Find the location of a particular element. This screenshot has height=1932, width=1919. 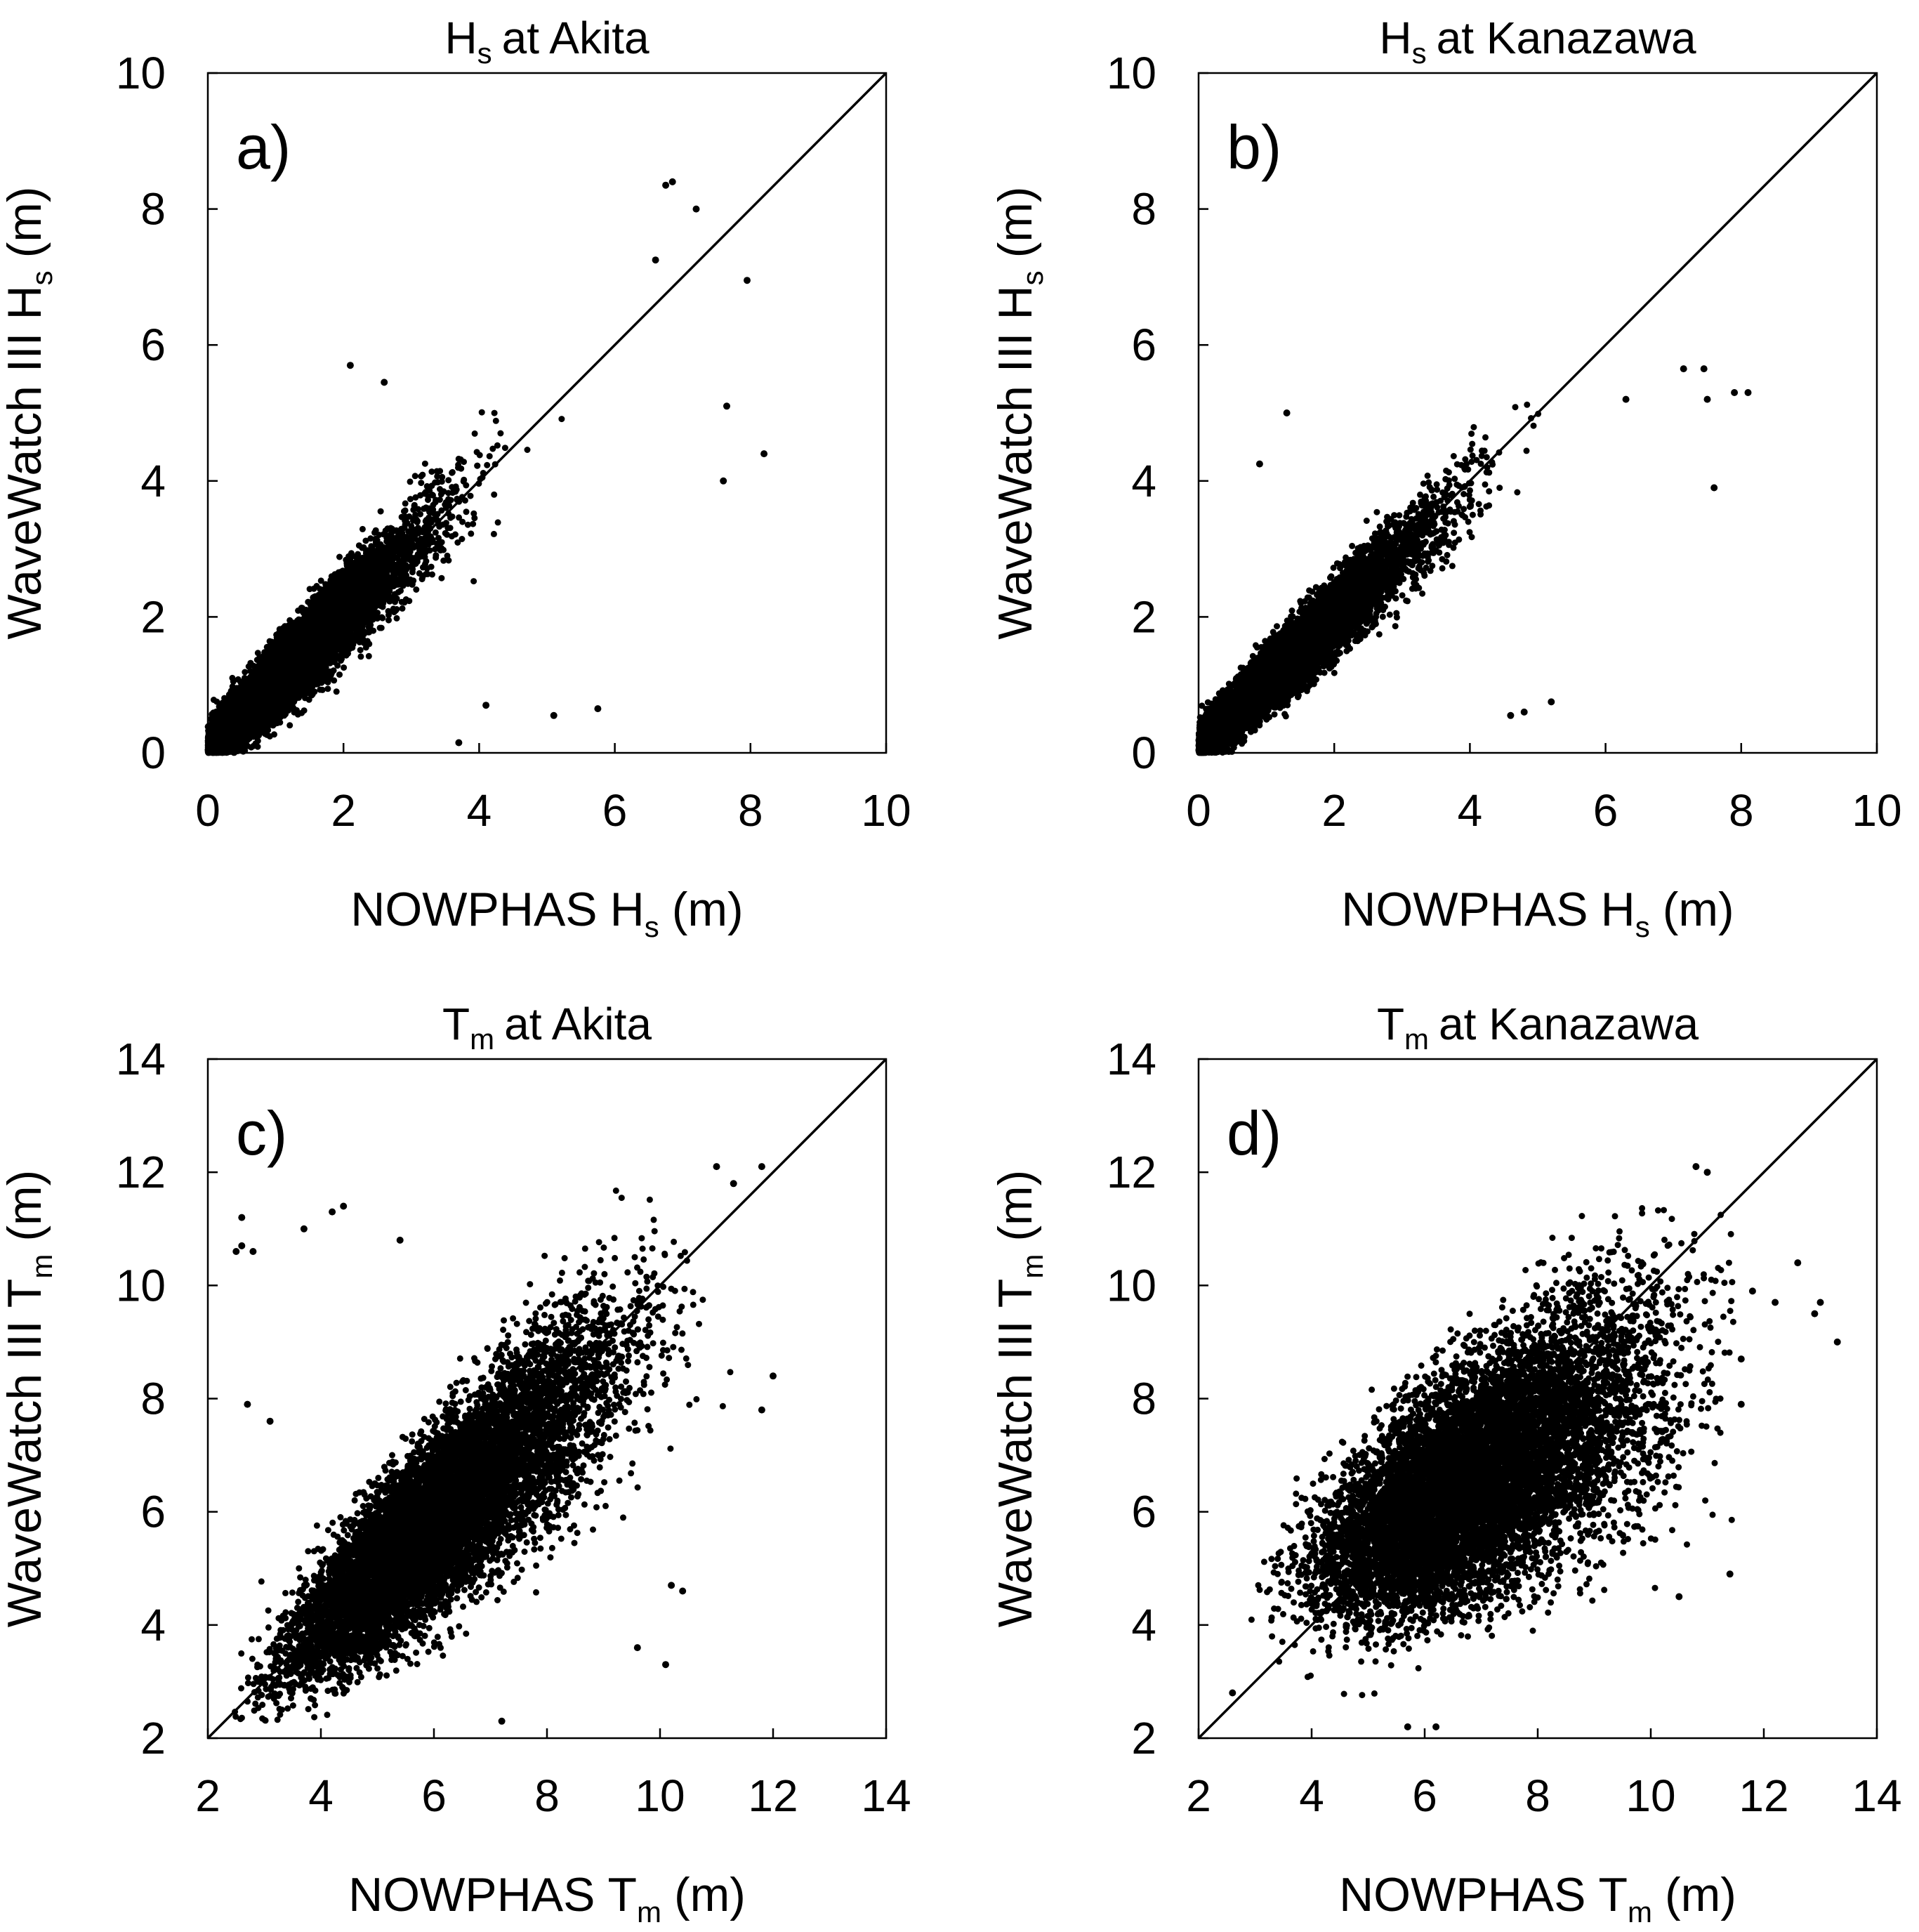

scatter-points is located at coordinates (486, 467).